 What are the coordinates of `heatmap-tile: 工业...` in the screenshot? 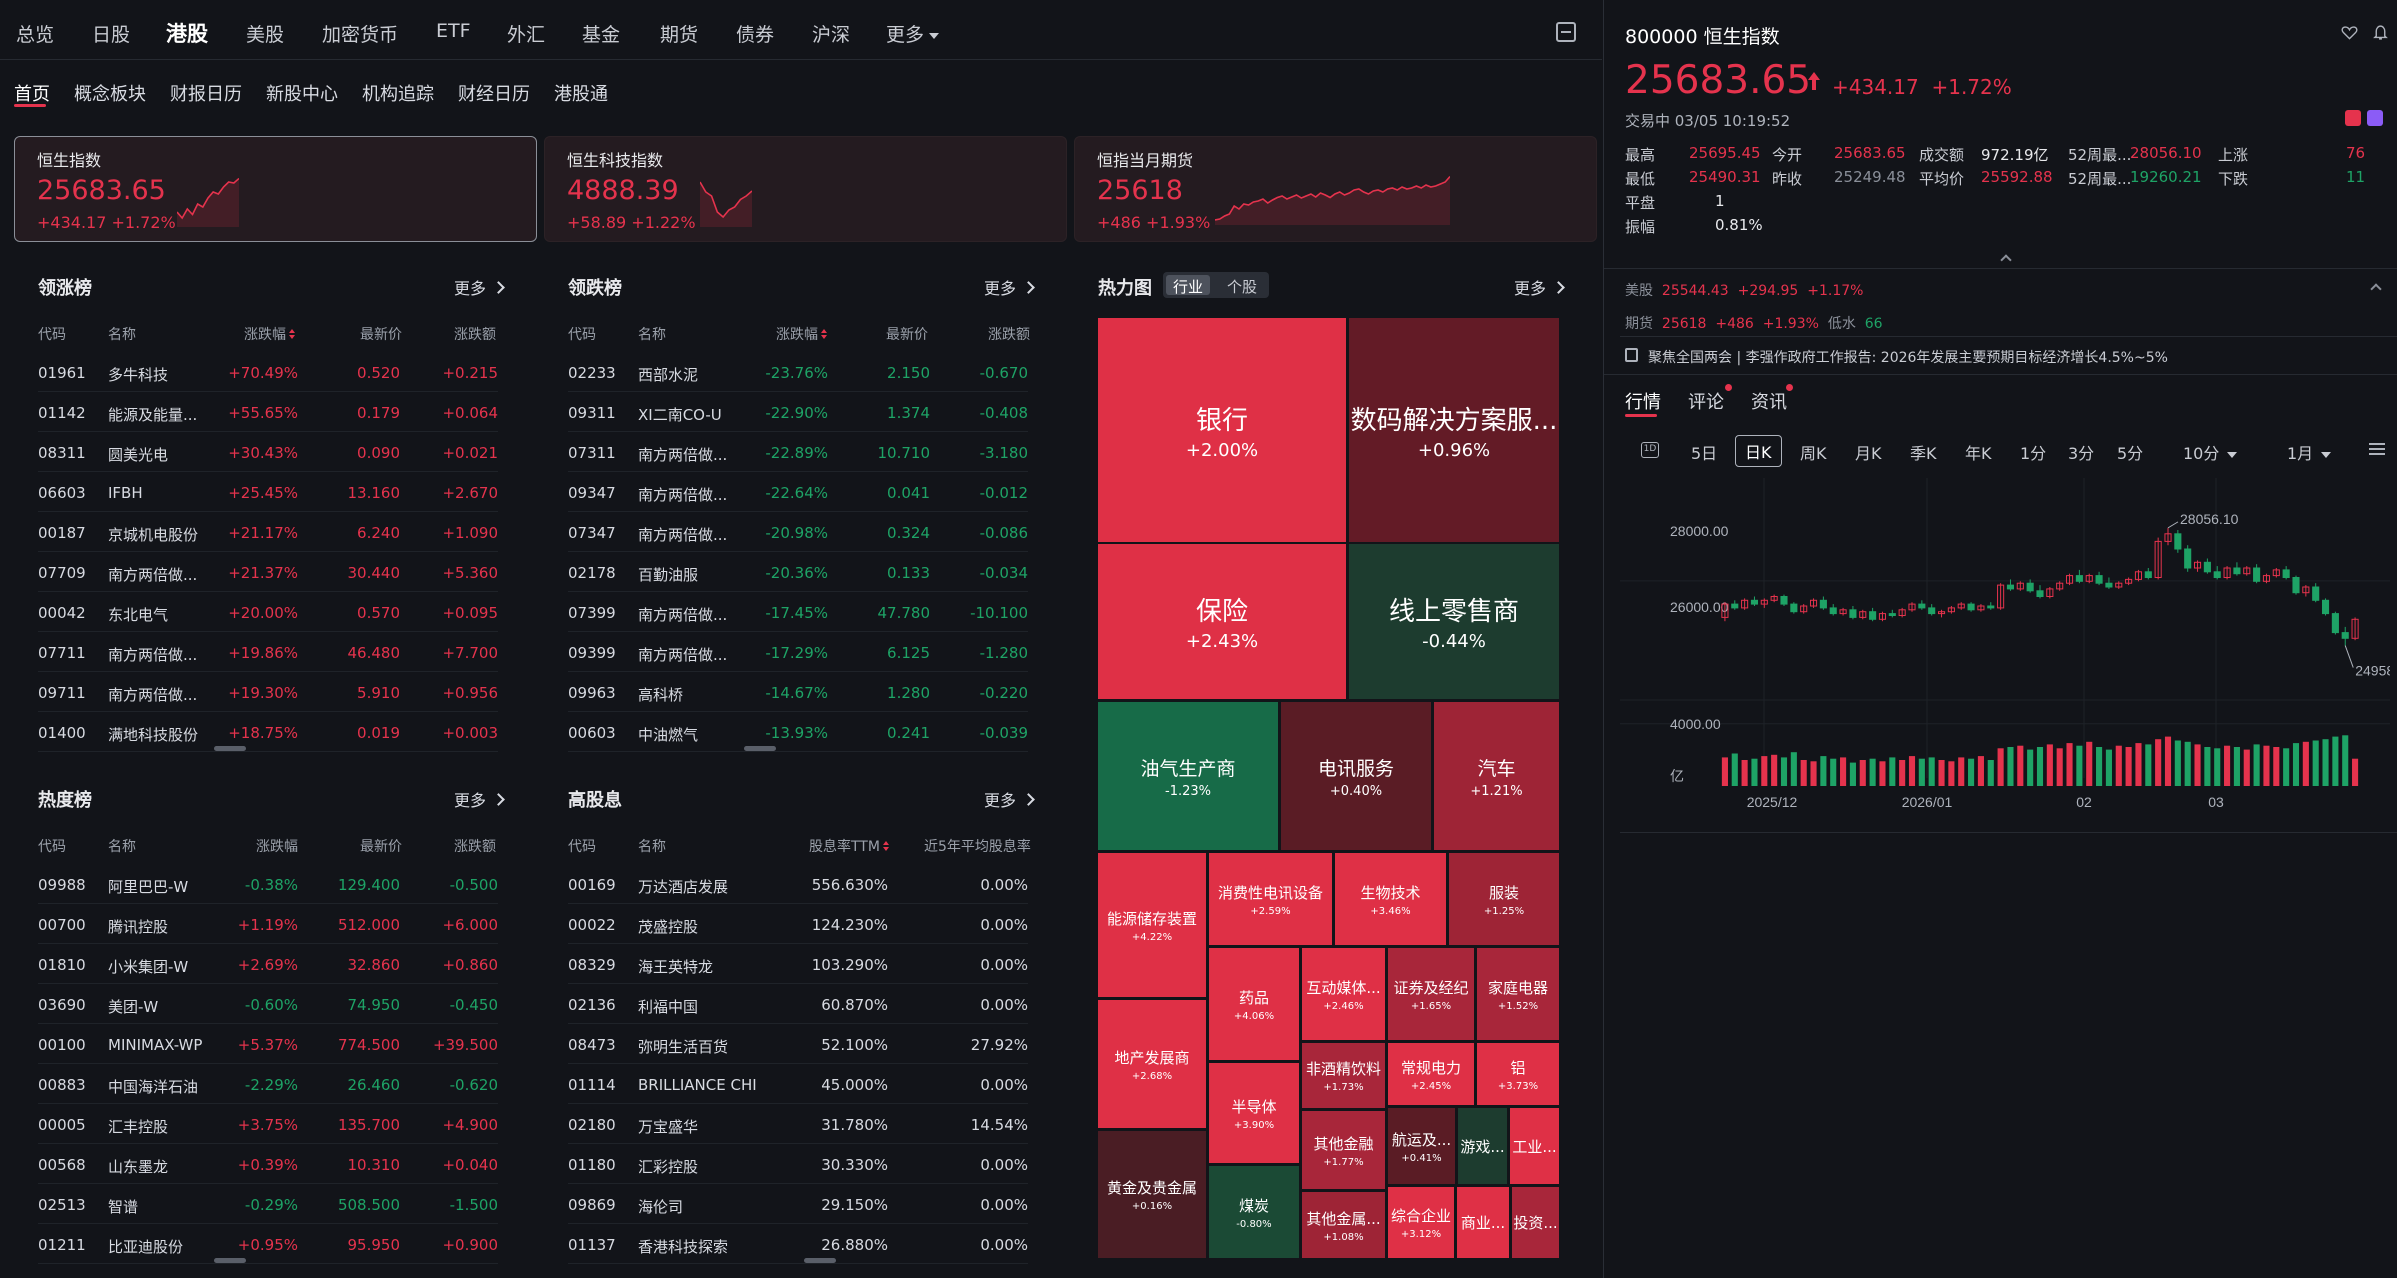 It's located at (1534, 1146).